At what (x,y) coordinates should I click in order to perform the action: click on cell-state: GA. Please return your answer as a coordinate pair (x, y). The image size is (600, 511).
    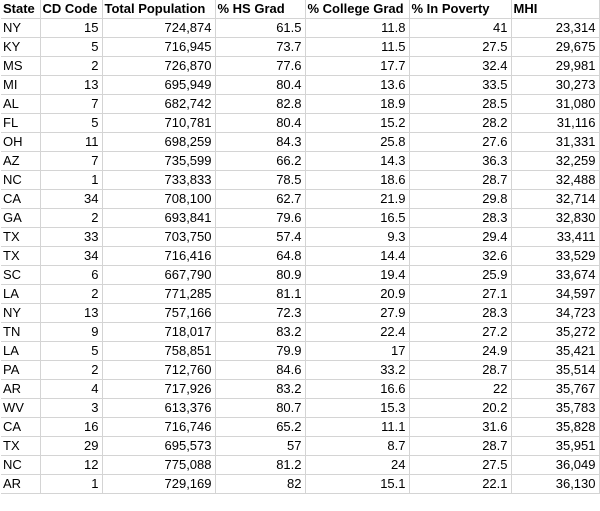
    Looking at the image, I should click on (21, 218).